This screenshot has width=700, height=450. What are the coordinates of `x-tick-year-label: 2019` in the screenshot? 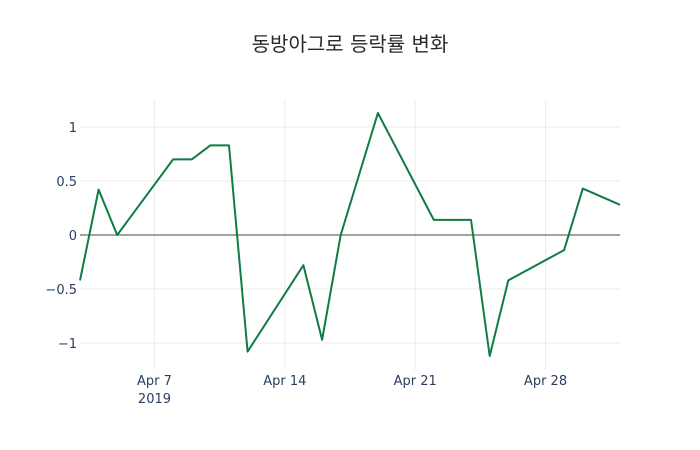 It's located at (154, 399).